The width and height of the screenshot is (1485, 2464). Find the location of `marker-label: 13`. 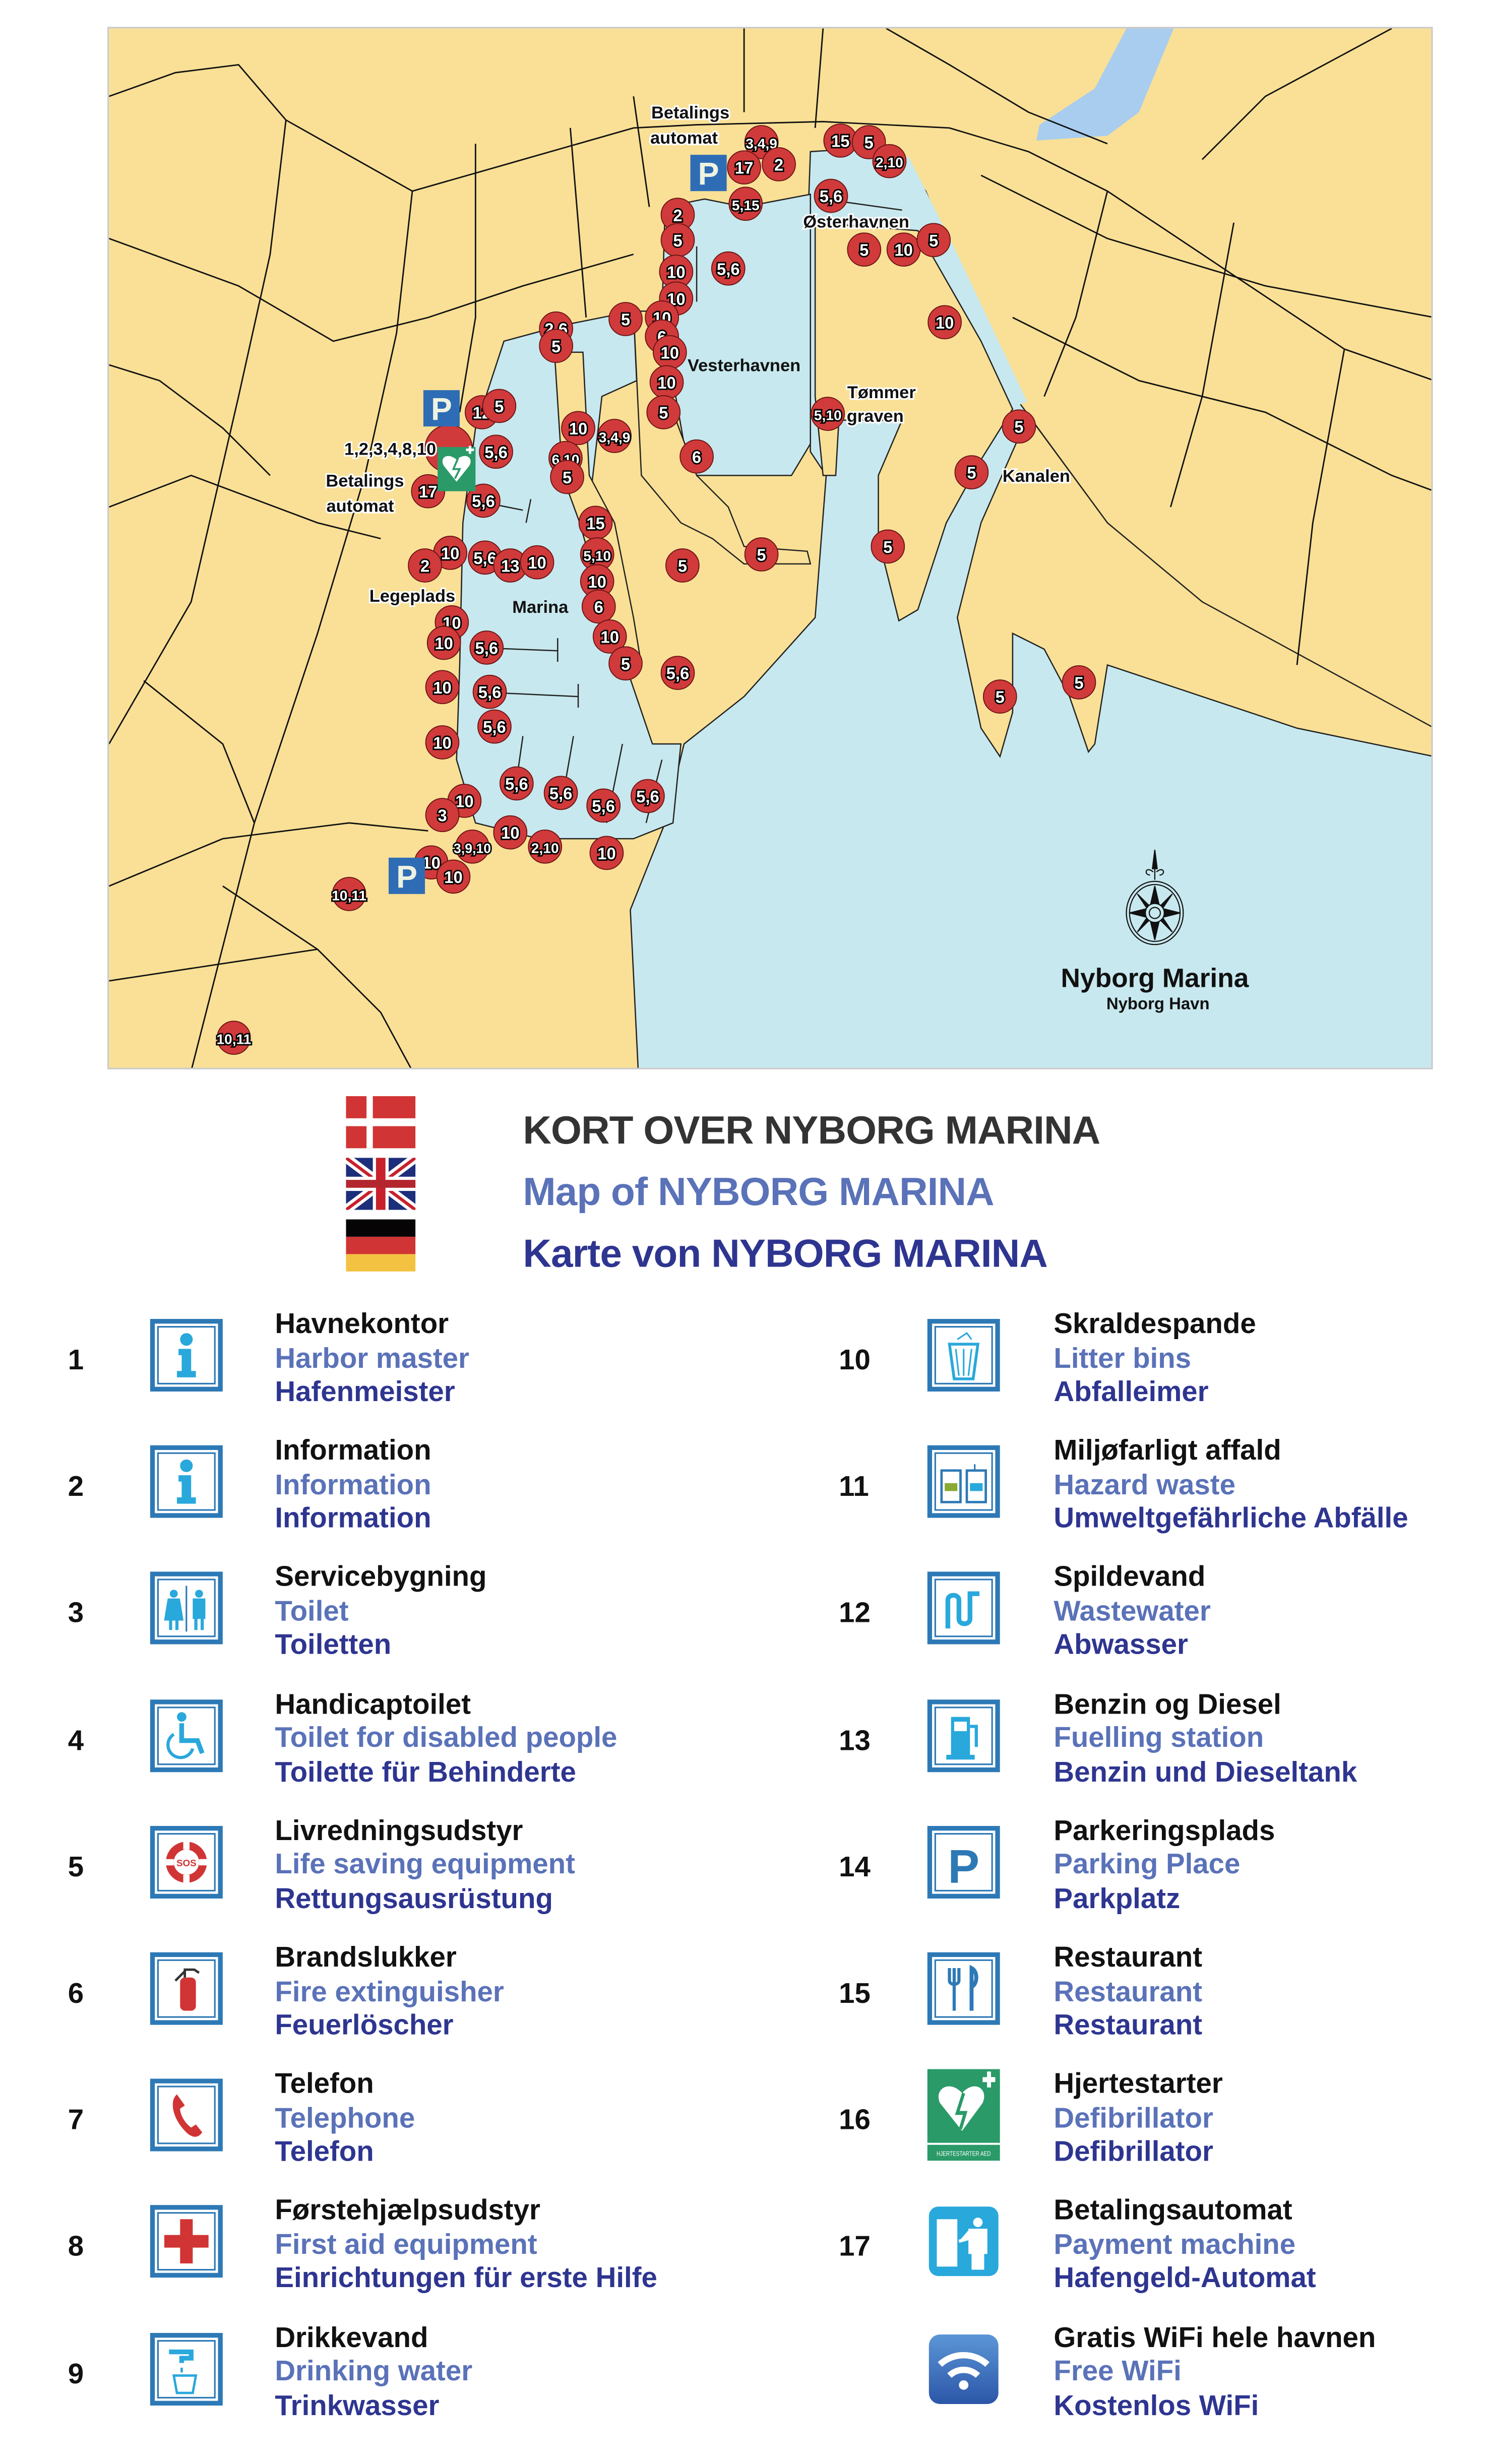

marker-label: 13 is located at coordinates (510, 566).